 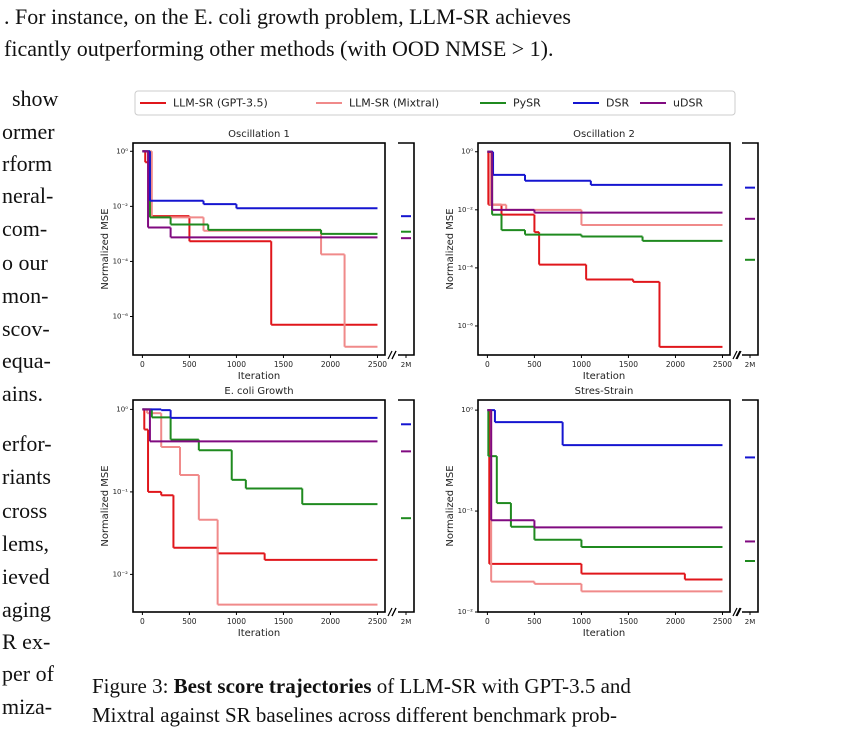 What do you see at coordinates (259, 134) in the screenshot?
I see `chart-title: Oscillation 1` at bounding box center [259, 134].